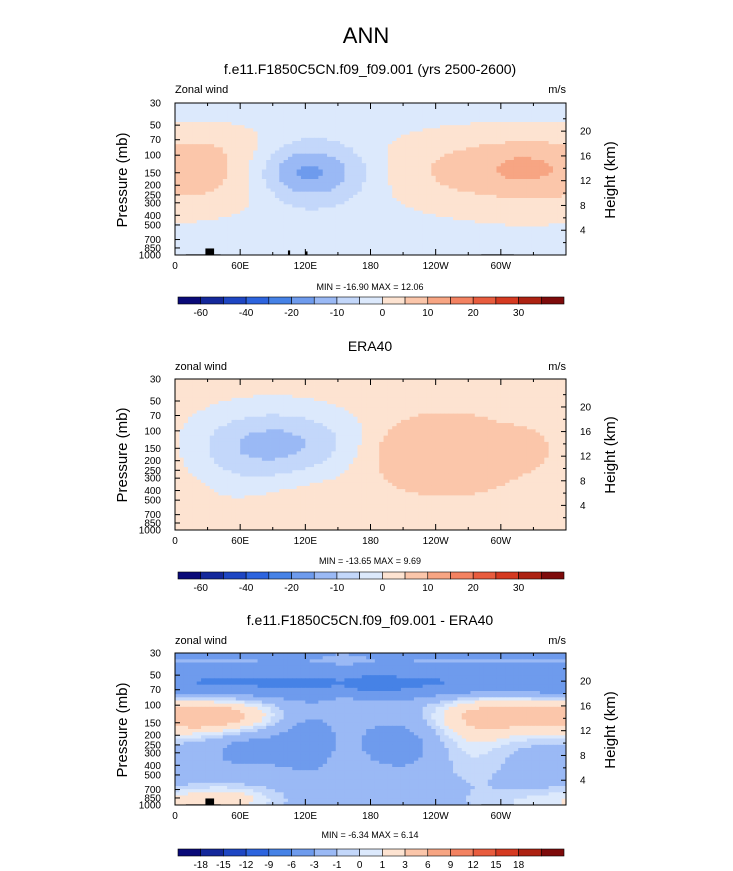 The height and width of the screenshot is (871, 733). I want to click on variable-label: Zonal wind, so click(201, 90).